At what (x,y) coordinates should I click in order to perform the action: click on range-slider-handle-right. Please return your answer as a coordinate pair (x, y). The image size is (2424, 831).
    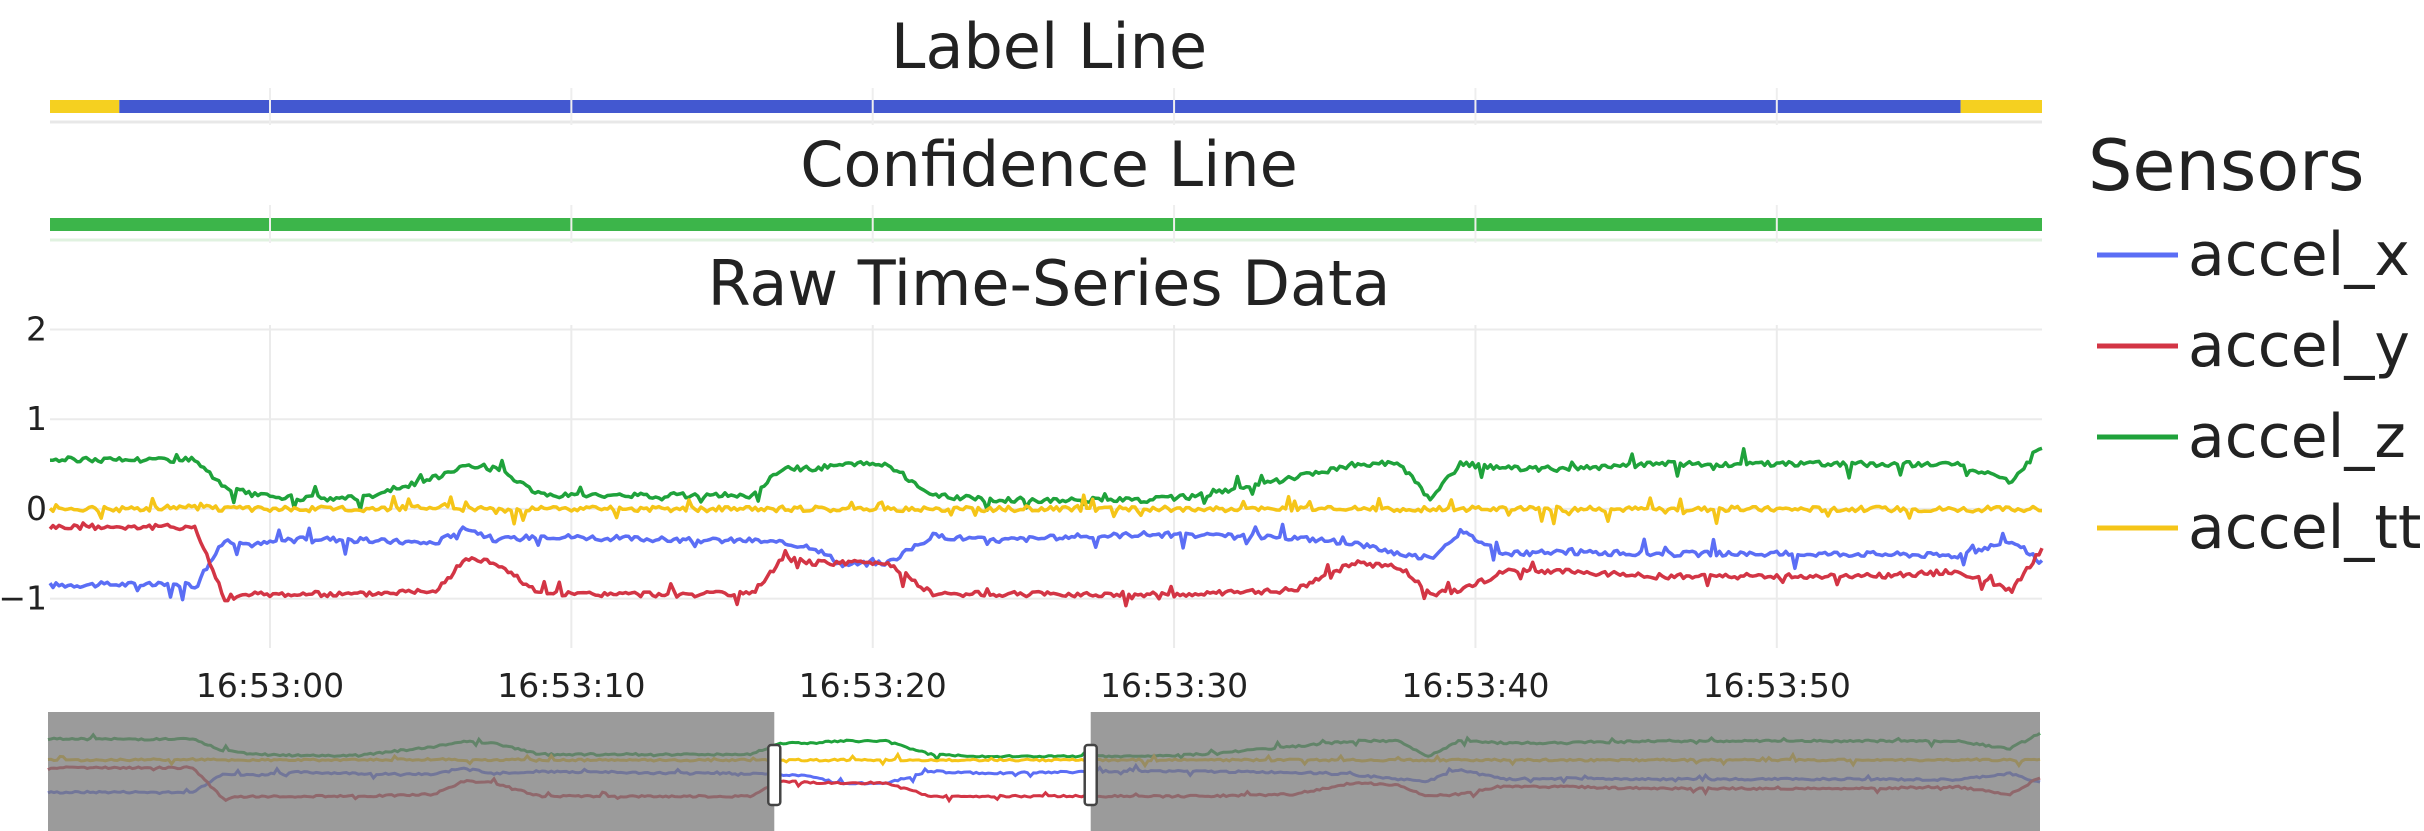
    Looking at the image, I should click on (1090, 775).